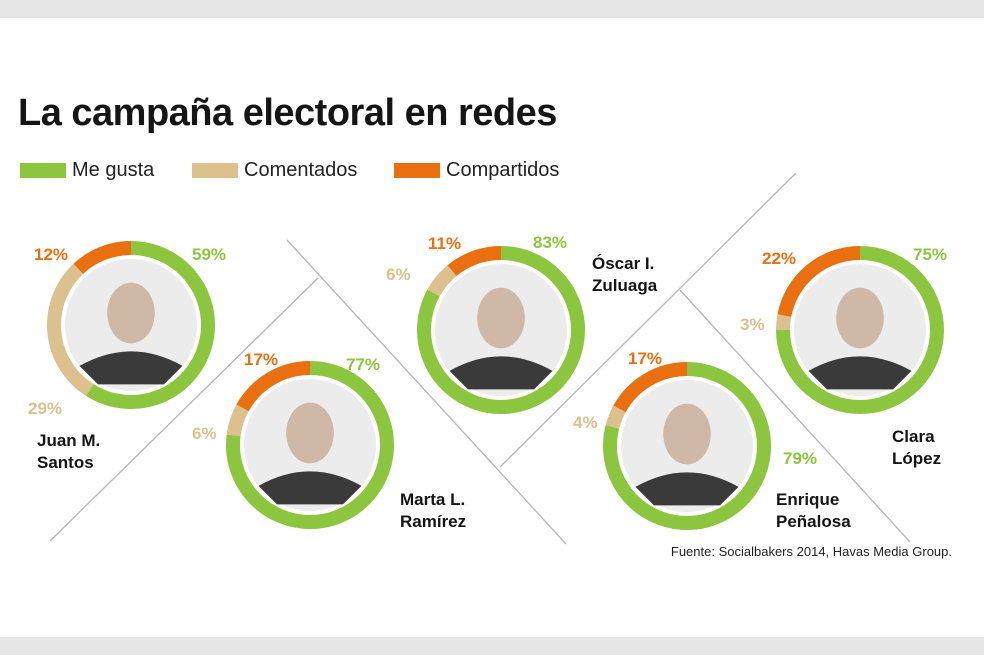 This screenshot has height=655, width=984. Describe the element at coordinates (51, 254) in the screenshot. I see `data-label-compartidos: 12%` at that location.